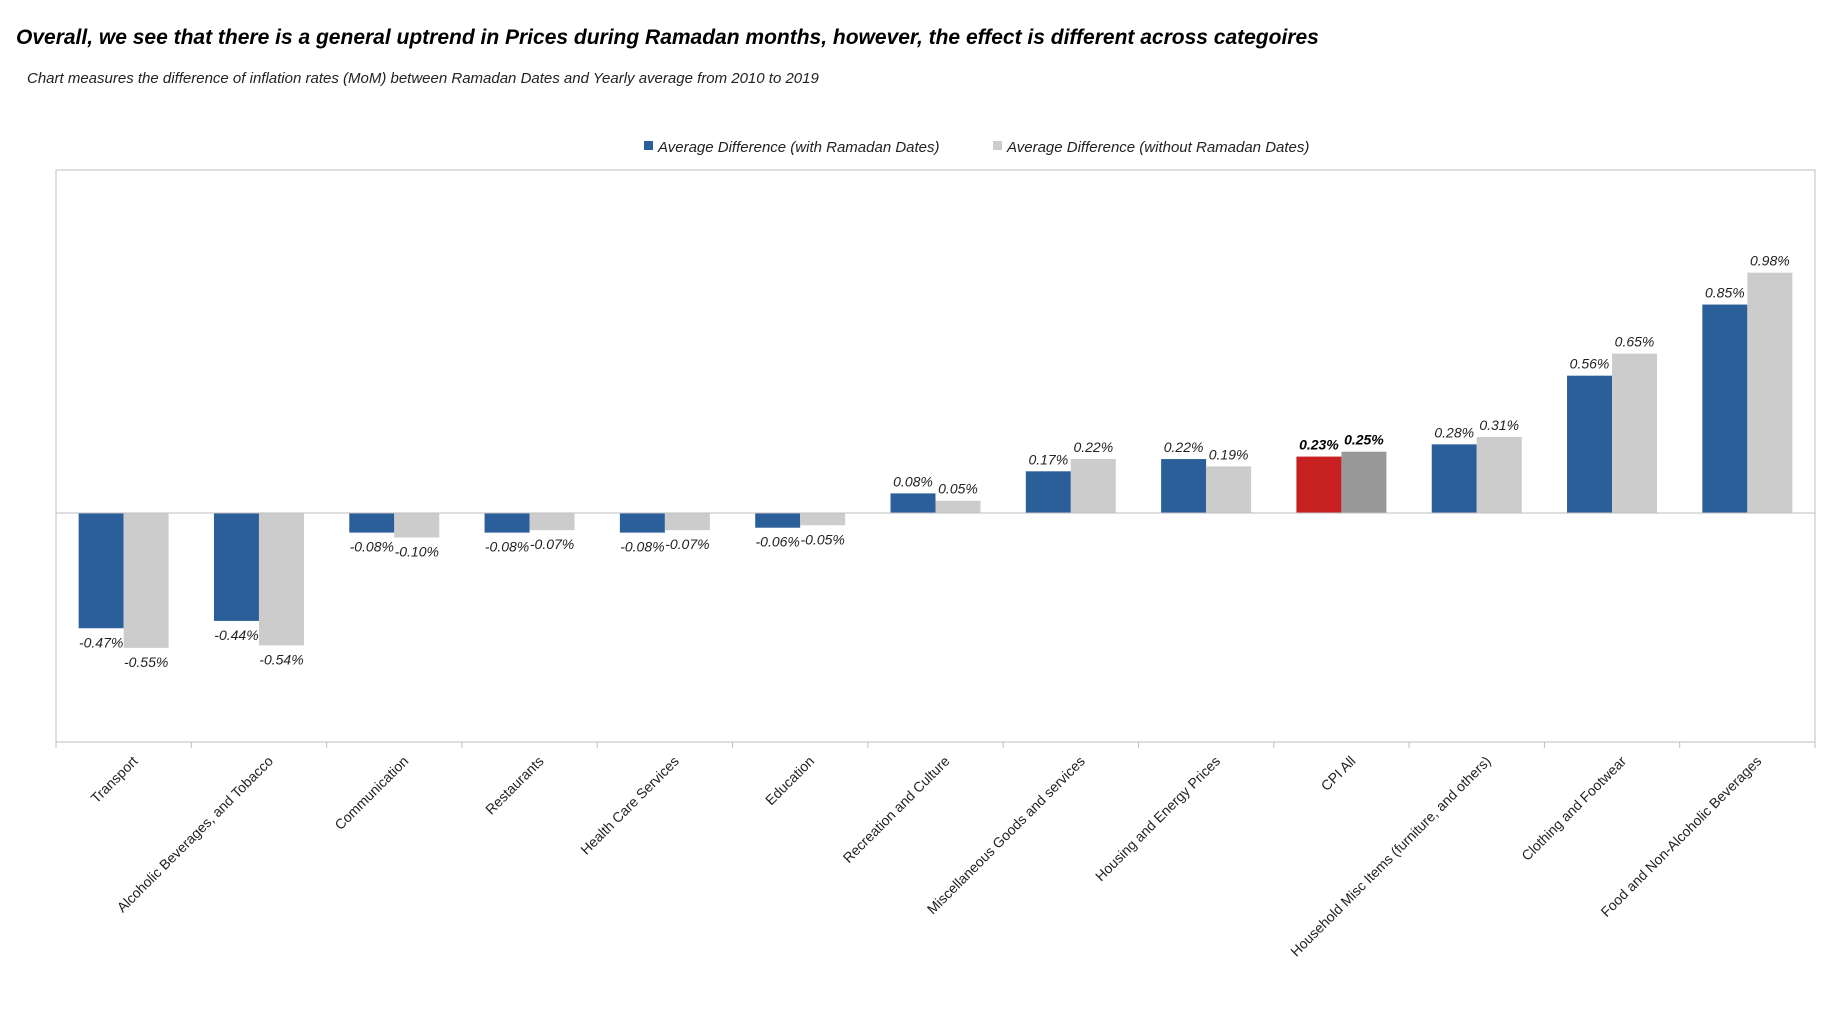  Describe the element at coordinates (372, 547) in the screenshot. I see `data-label-with-ramadan-3: -0.08%` at that location.